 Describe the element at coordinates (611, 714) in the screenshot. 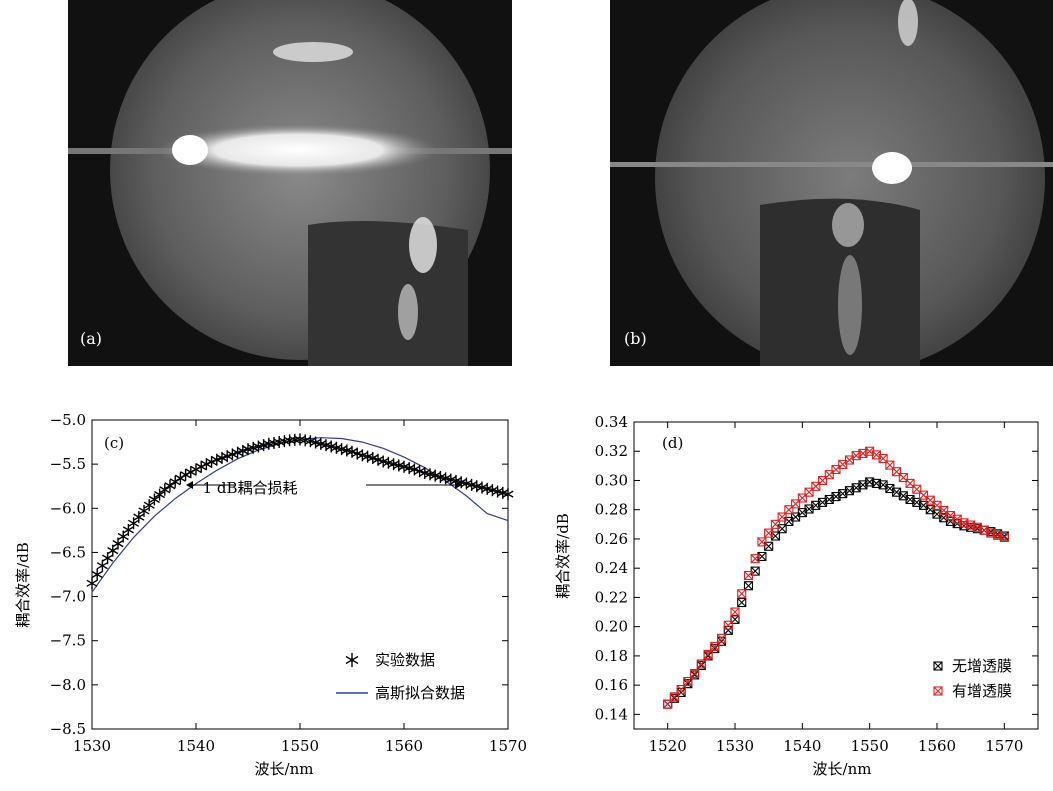

I see `y-tick-label-d: 0.14` at that location.